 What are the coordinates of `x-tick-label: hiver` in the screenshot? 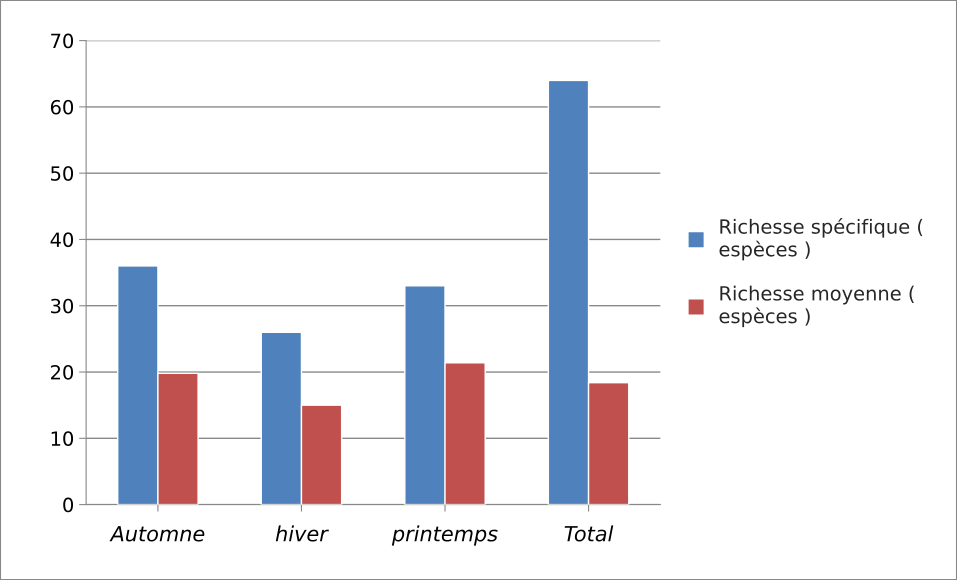 It's located at (302, 533).